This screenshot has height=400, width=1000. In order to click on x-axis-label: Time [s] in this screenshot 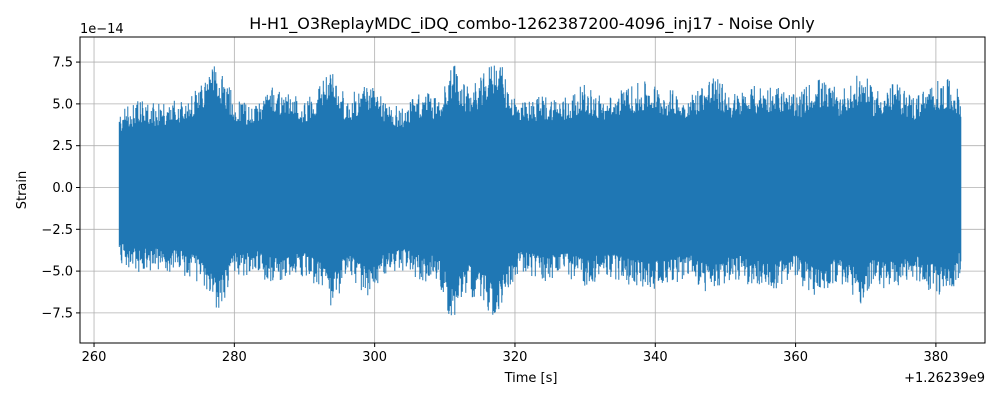, I will do `click(531, 378)`.